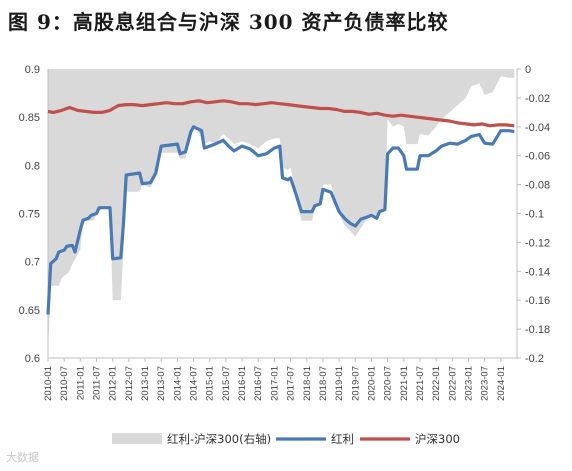 The image size is (572, 471). What do you see at coordinates (137, 438) in the screenshot?
I see `legend-swatch` at bounding box center [137, 438].